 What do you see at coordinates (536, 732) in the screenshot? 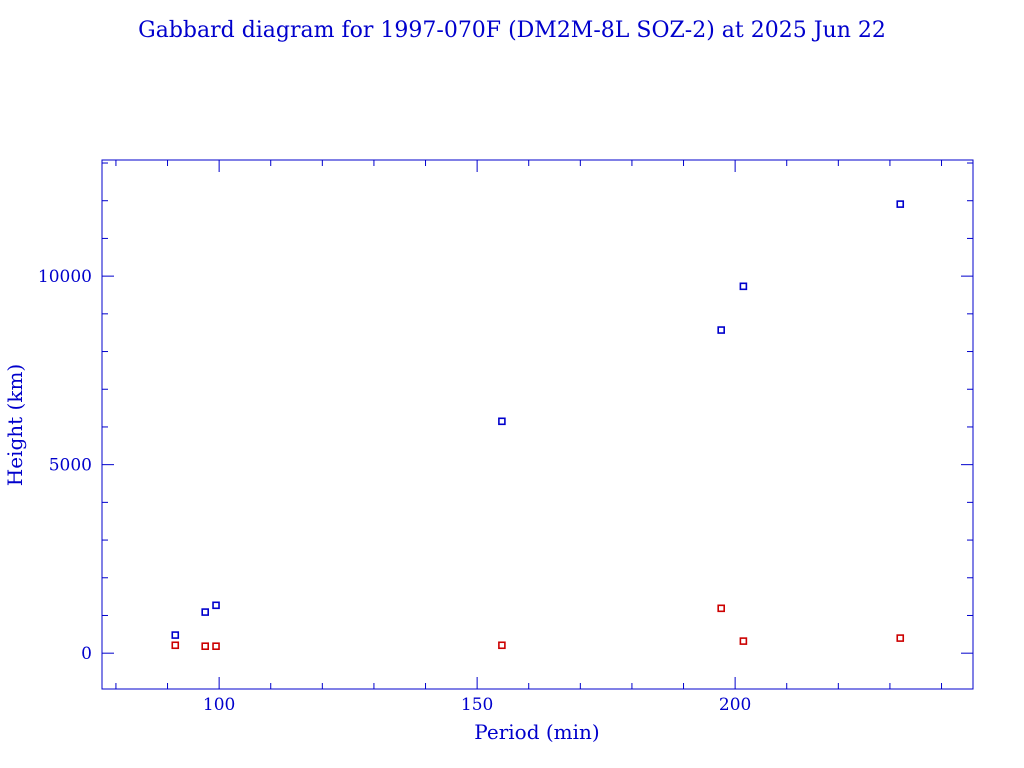
I see `x-axis-label: Period (min)` at bounding box center [536, 732].